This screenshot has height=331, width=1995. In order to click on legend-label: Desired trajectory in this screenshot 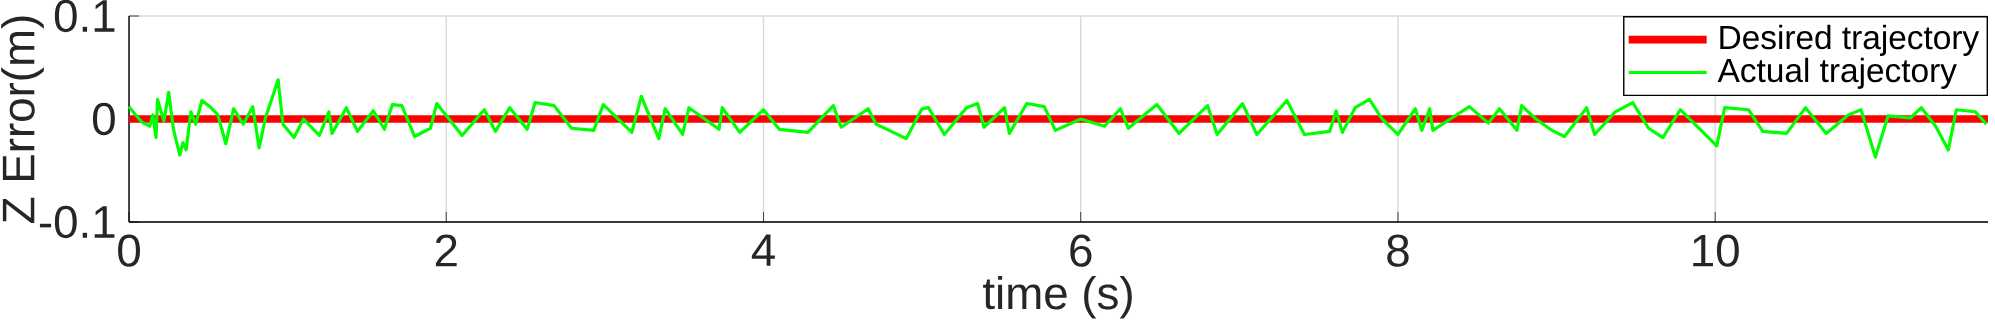, I will do `click(1850, 40)`.